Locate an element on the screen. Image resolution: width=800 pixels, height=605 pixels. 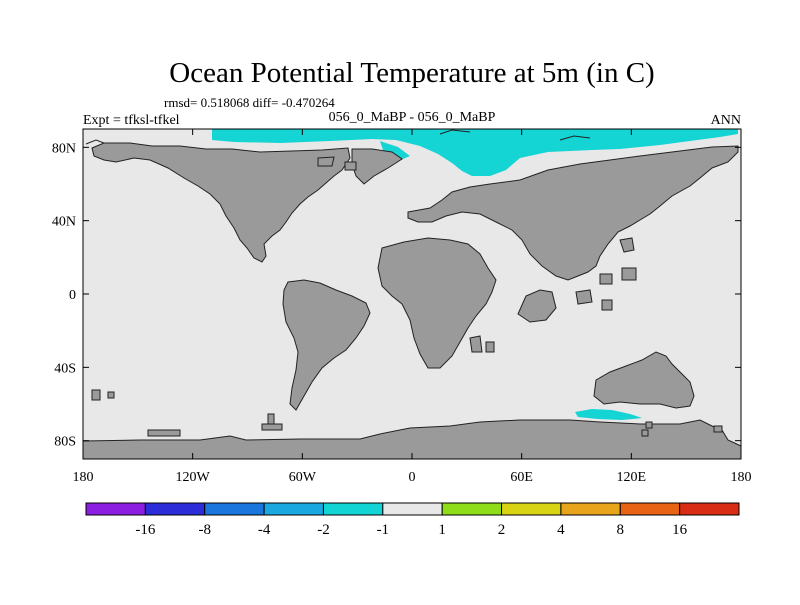
lat-tick-label: 40S is located at coordinates (65, 368).